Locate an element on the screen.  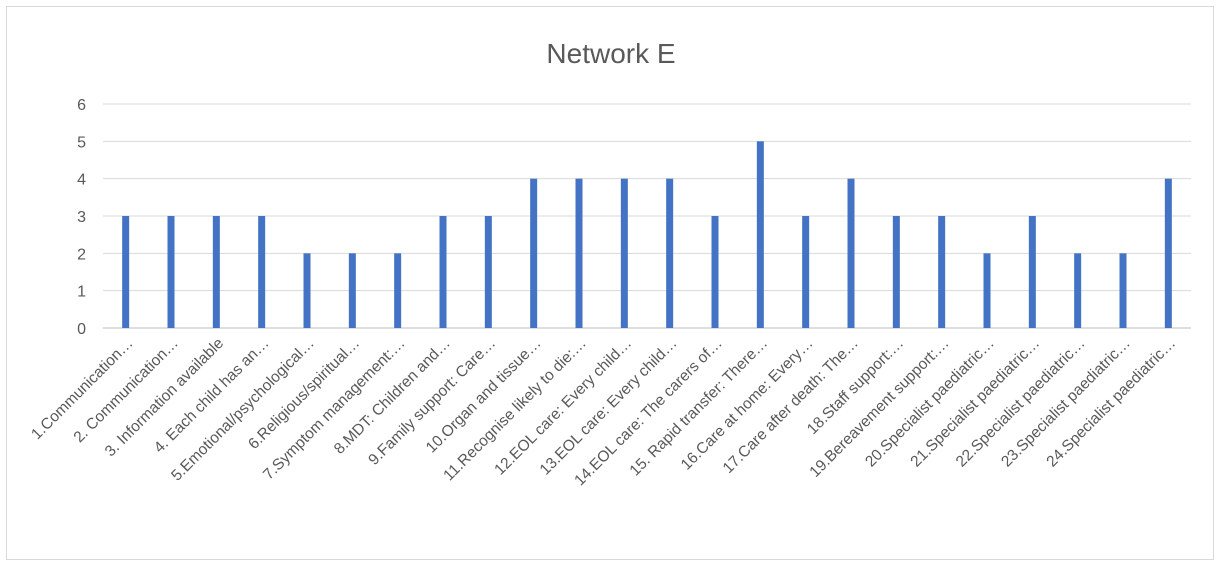
y-tick-label: 0 is located at coordinates (81, 329).